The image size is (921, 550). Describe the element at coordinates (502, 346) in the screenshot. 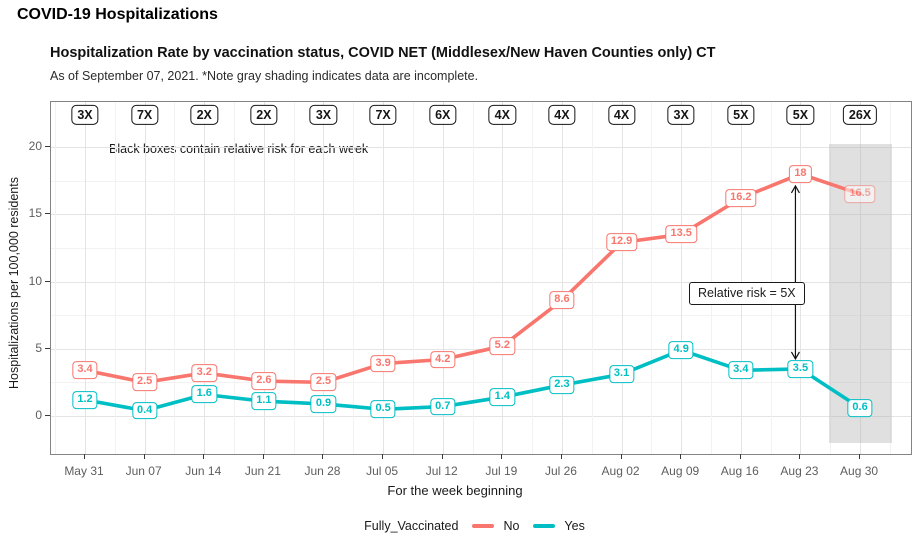

I see `point-label: 5.2` at that location.